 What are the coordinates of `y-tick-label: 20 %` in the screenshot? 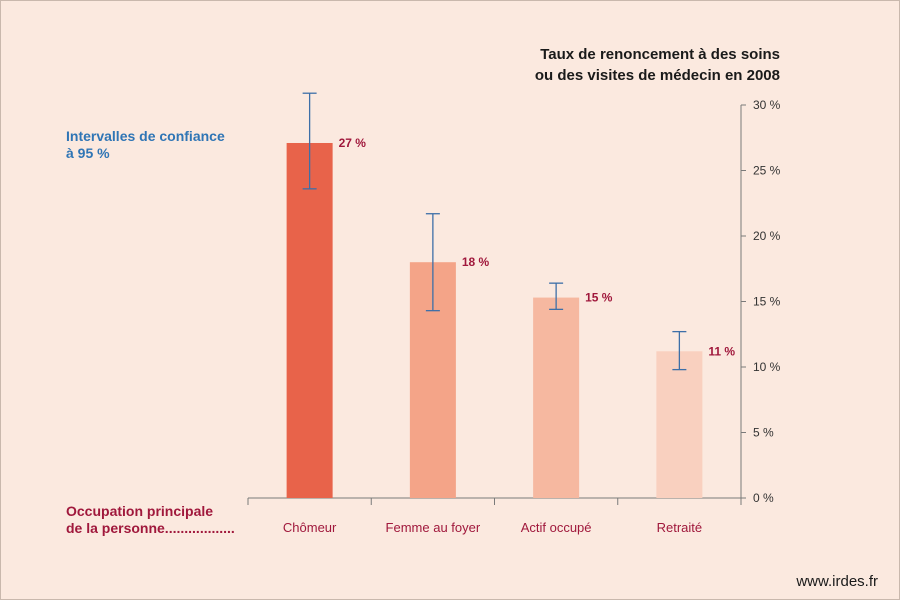 It's located at (767, 236).